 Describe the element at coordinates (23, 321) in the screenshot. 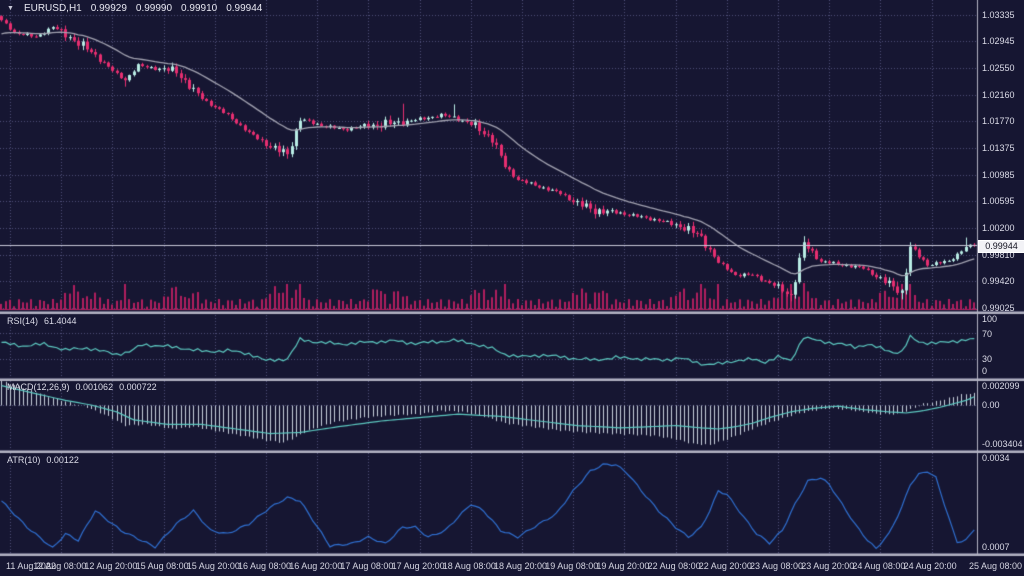

I see `rsi-indicator-name: RSI(14)` at that location.